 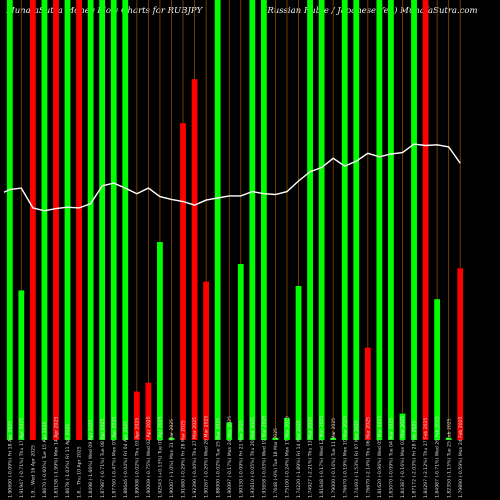 I want to click on x-tick-label: 1.88000 (-0.02%) Tue 25 Mar 2025, so click(x=218, y=458).